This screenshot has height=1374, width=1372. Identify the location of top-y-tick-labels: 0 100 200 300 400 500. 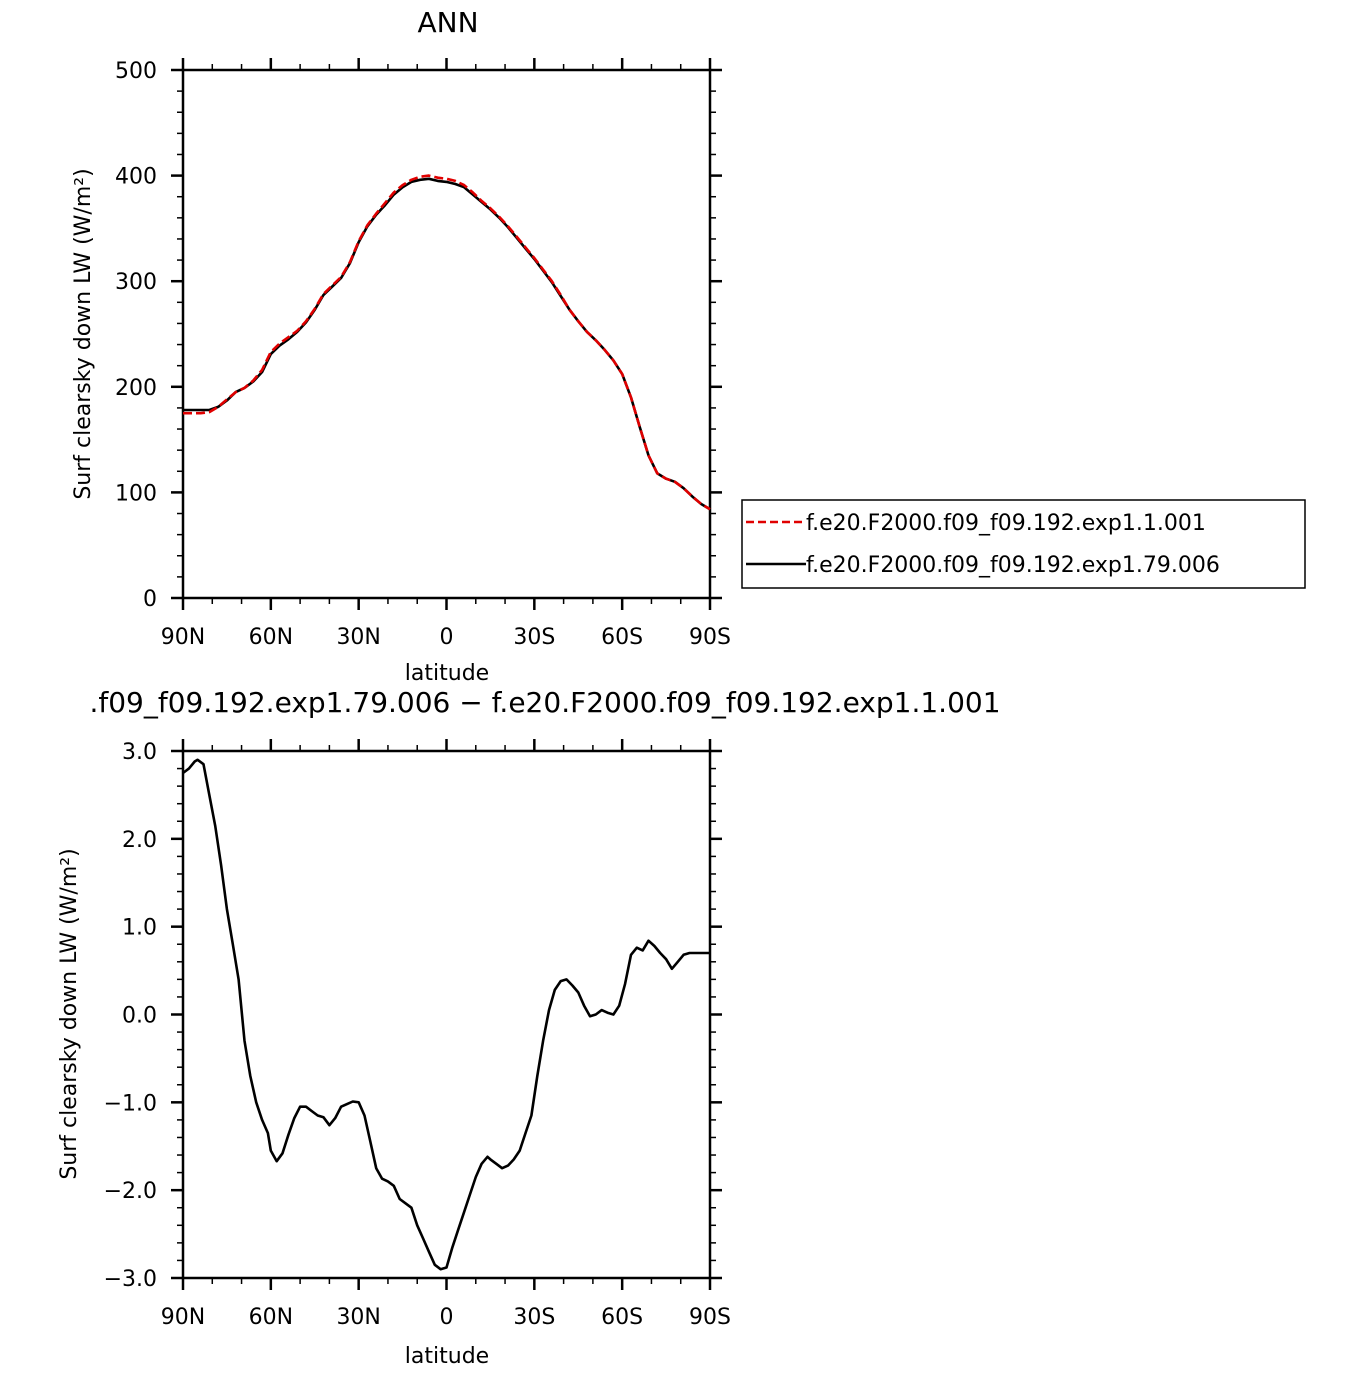
(136, 335).